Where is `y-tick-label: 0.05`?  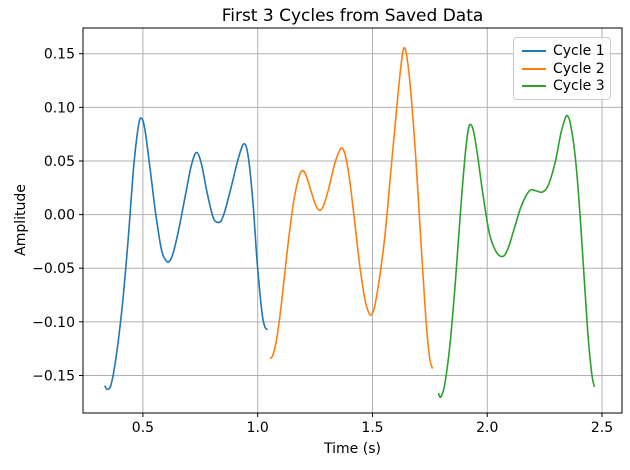
y-tick-label: 0.05 is located at coordinates (59, 162).